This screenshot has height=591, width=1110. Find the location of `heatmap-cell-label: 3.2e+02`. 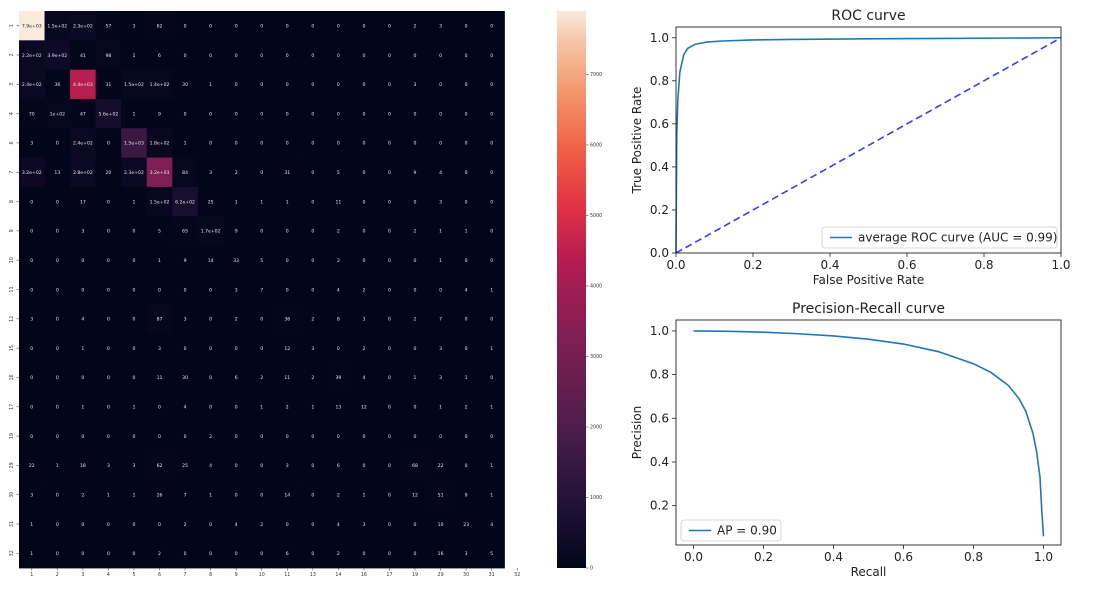

heatmap-cell-label: 3.2e+02 is located at coordinates (32, 173).